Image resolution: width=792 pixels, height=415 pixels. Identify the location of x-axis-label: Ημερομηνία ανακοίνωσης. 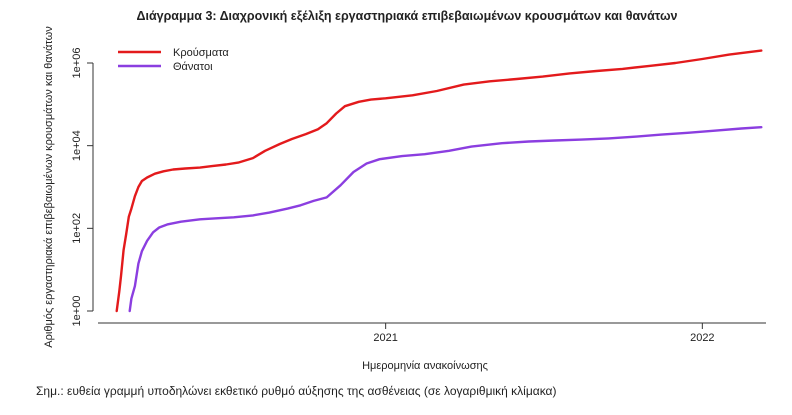
(425, 366).